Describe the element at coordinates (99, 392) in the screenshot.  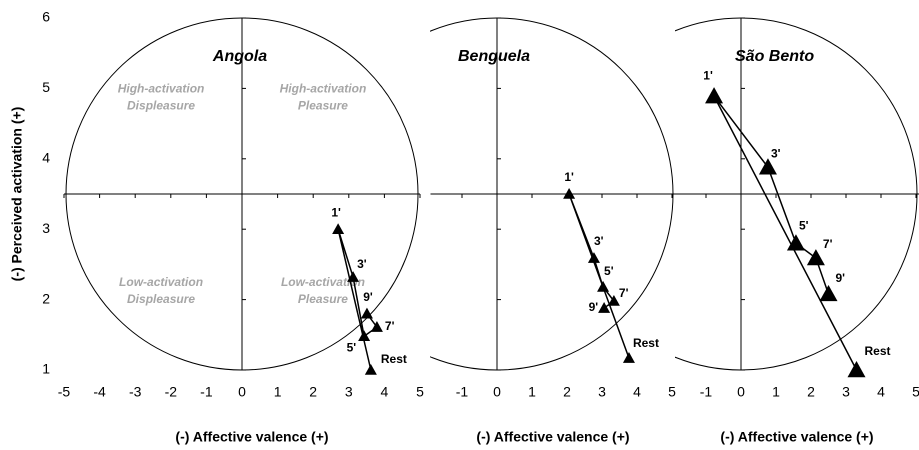
I see `x-tick-label: -4` at that location.